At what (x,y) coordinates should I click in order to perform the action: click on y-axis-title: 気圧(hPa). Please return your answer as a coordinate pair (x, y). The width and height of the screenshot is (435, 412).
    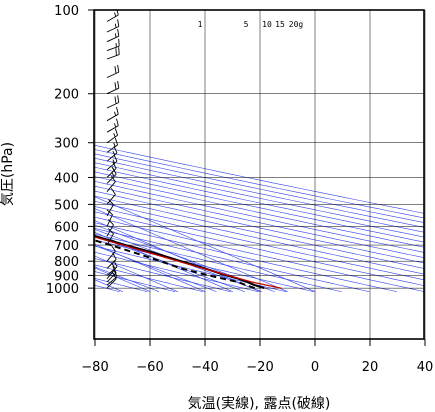
    Looking at the image, I should click on (8, 174).